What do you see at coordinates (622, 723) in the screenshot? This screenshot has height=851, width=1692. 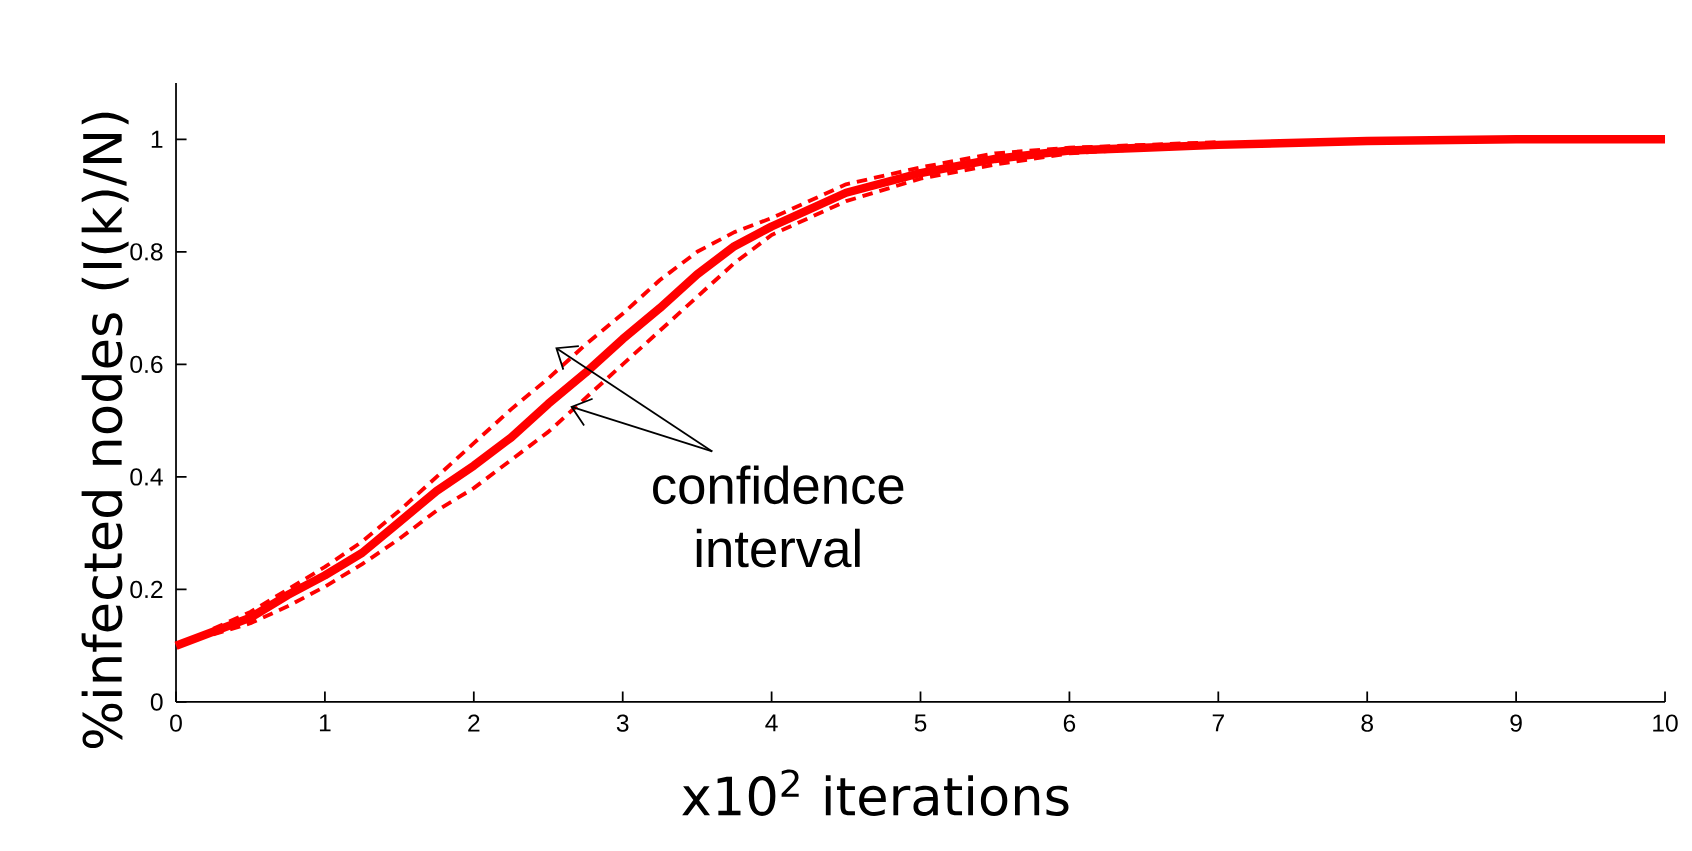 I see `x-tick-label: 3` at bounding box center [622, 723].